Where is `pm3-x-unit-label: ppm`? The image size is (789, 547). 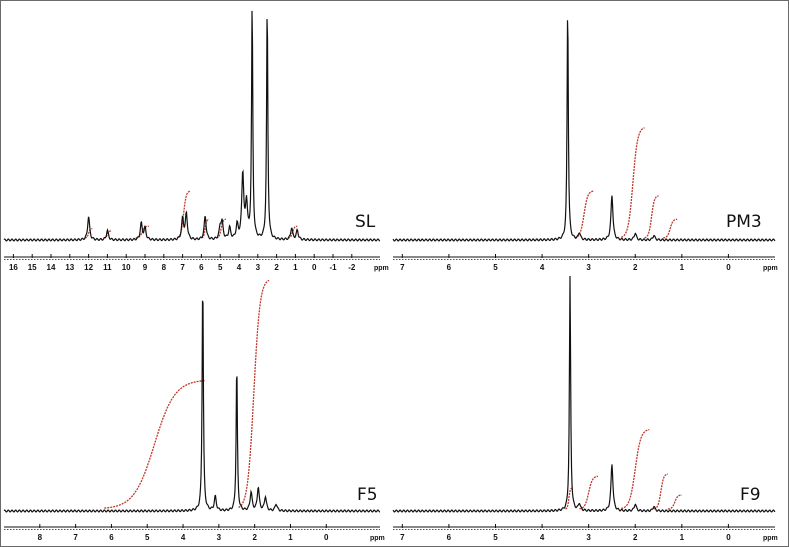
pm3-x-unit-label: ppm is located at coordinates (770, 268).